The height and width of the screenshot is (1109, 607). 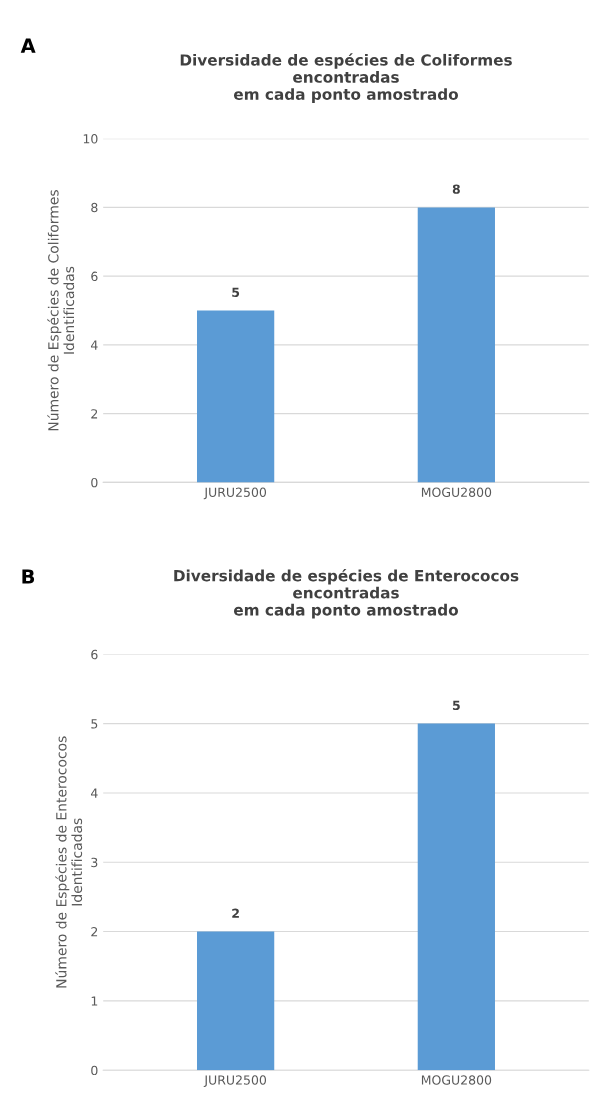 I want to click on text: A, so click(x=28, y=45).